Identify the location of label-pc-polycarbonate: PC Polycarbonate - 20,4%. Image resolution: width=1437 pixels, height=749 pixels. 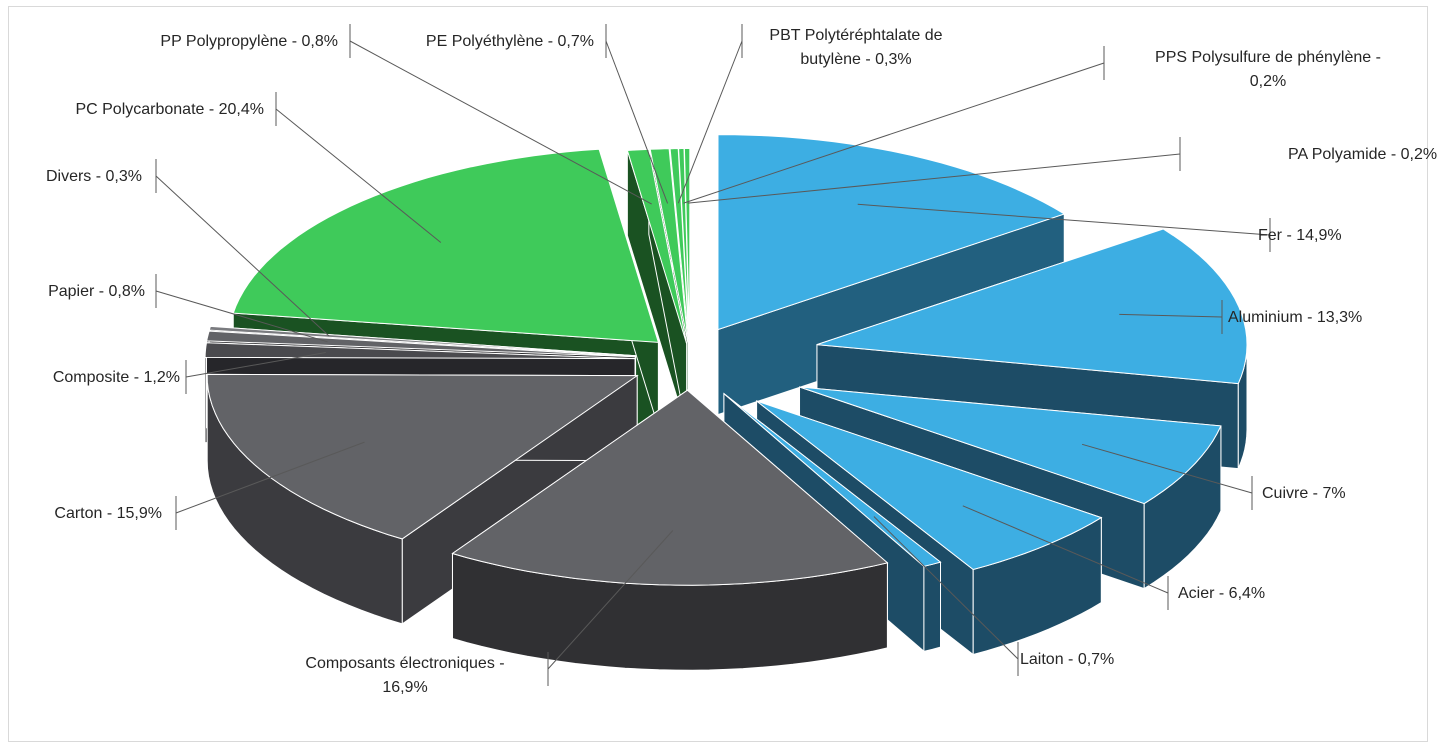
(258, 167).